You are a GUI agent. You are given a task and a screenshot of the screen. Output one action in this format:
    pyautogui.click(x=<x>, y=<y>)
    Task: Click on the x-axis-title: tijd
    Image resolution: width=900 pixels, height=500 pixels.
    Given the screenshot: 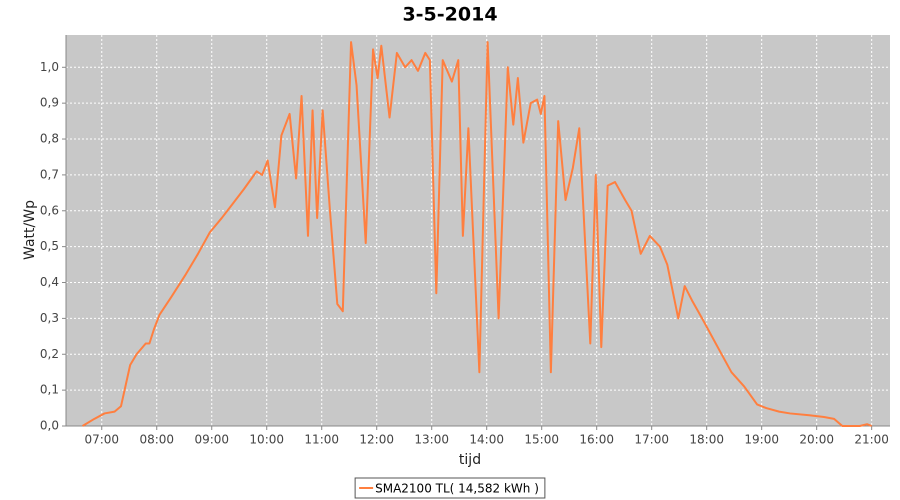 What is the action you would take?
    pyautogui.click(x=470, y=460)
    